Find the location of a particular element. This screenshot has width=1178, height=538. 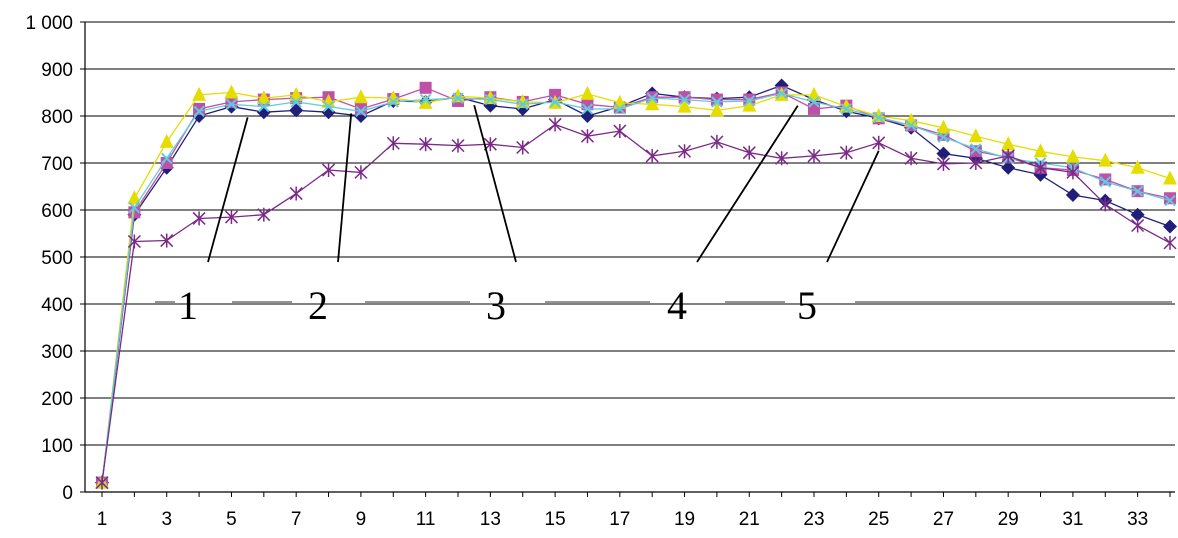

x-tick-label: 31 is located at coordinates (1072, 519).